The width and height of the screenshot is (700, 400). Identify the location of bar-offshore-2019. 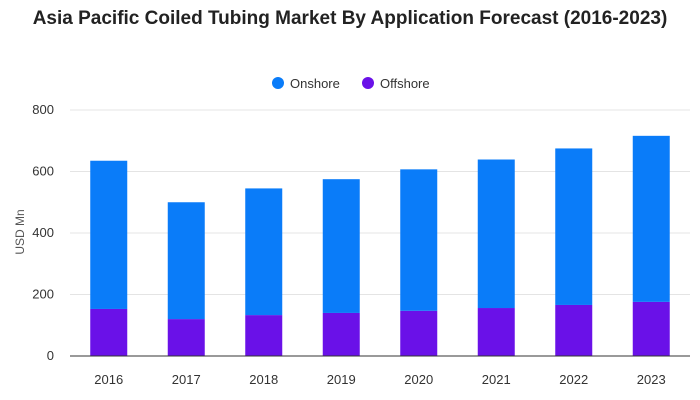
(341, 334).